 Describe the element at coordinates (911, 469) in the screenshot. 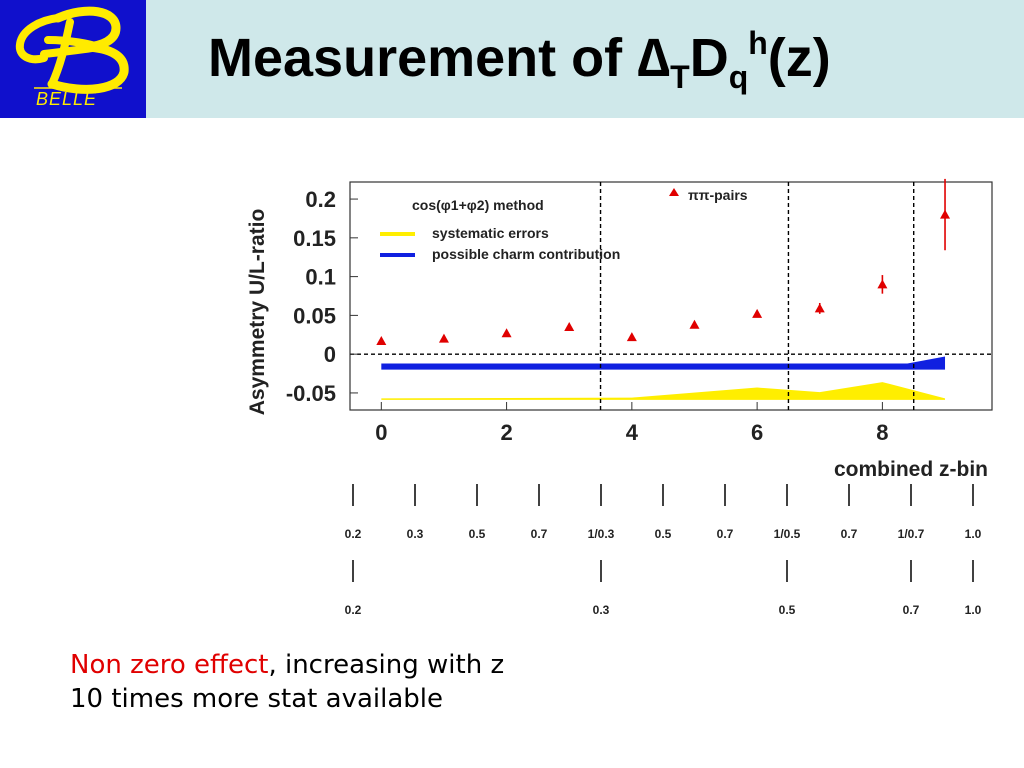

I see `x-axis-label: combined z-bin` at that location.